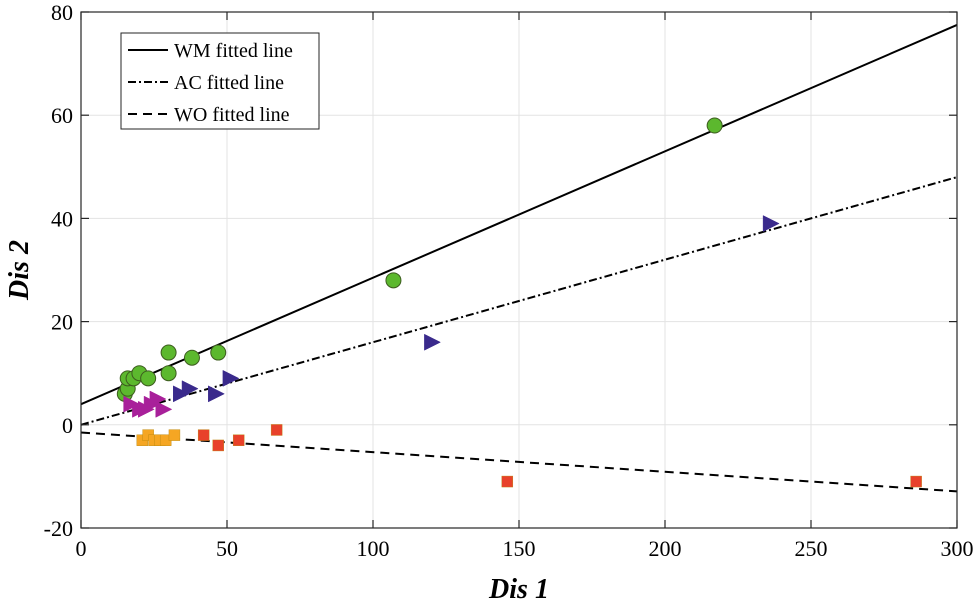 The image size is (980, 606). I want to click on x-tick-label: 100, so click(373, 548).